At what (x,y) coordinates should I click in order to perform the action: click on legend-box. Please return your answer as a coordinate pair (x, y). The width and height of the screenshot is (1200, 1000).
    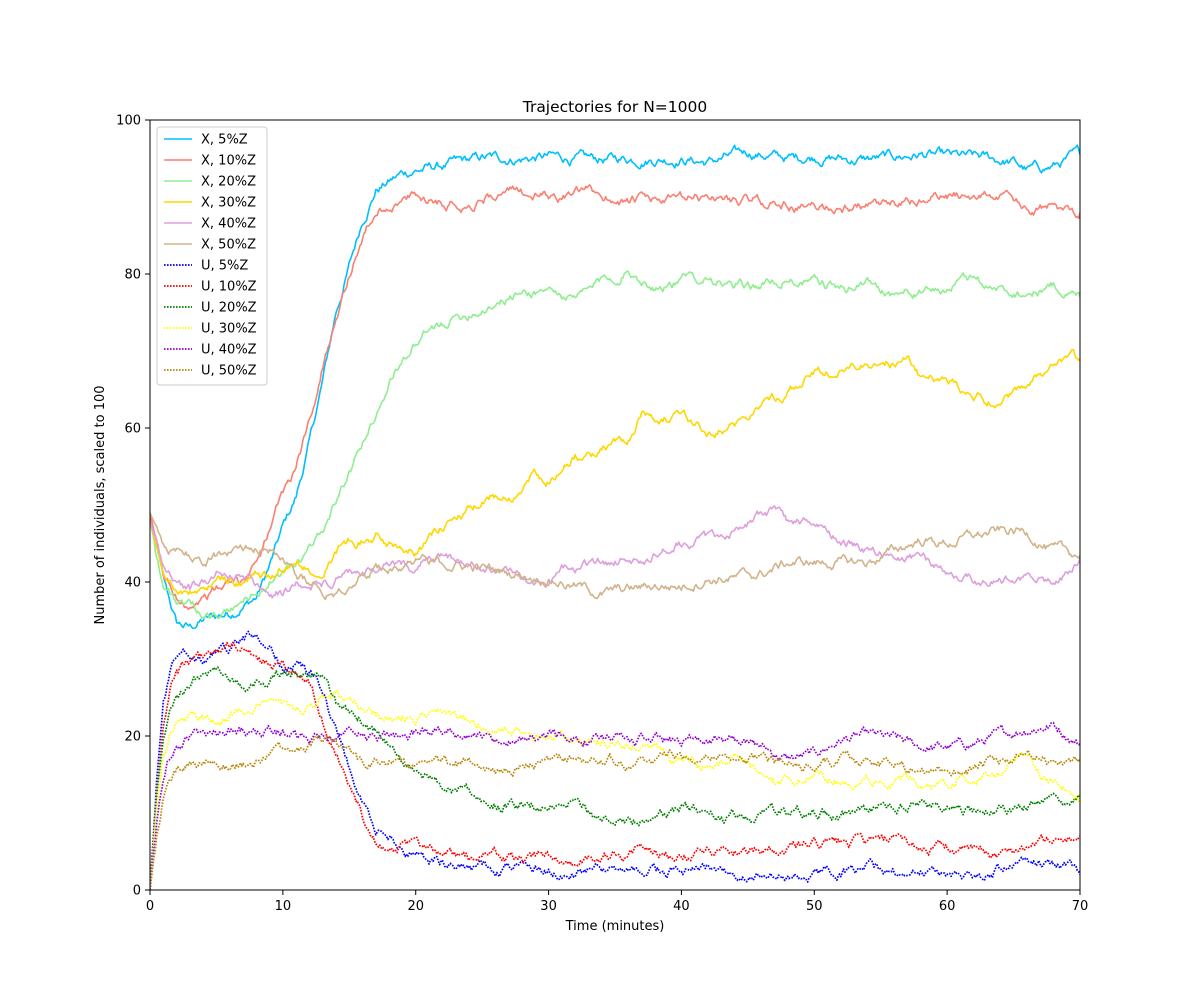
    Looking at the image, I should click on (212, 256).